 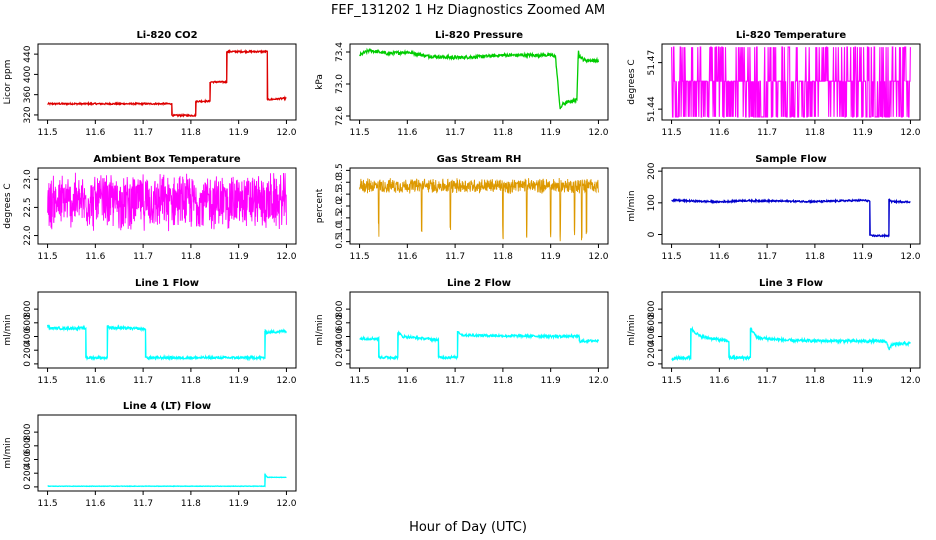 What do you see at coordinates (652, 63) in the screenshot?
I see `y-tick-label: 51.47` at bounding box center [652, 63].